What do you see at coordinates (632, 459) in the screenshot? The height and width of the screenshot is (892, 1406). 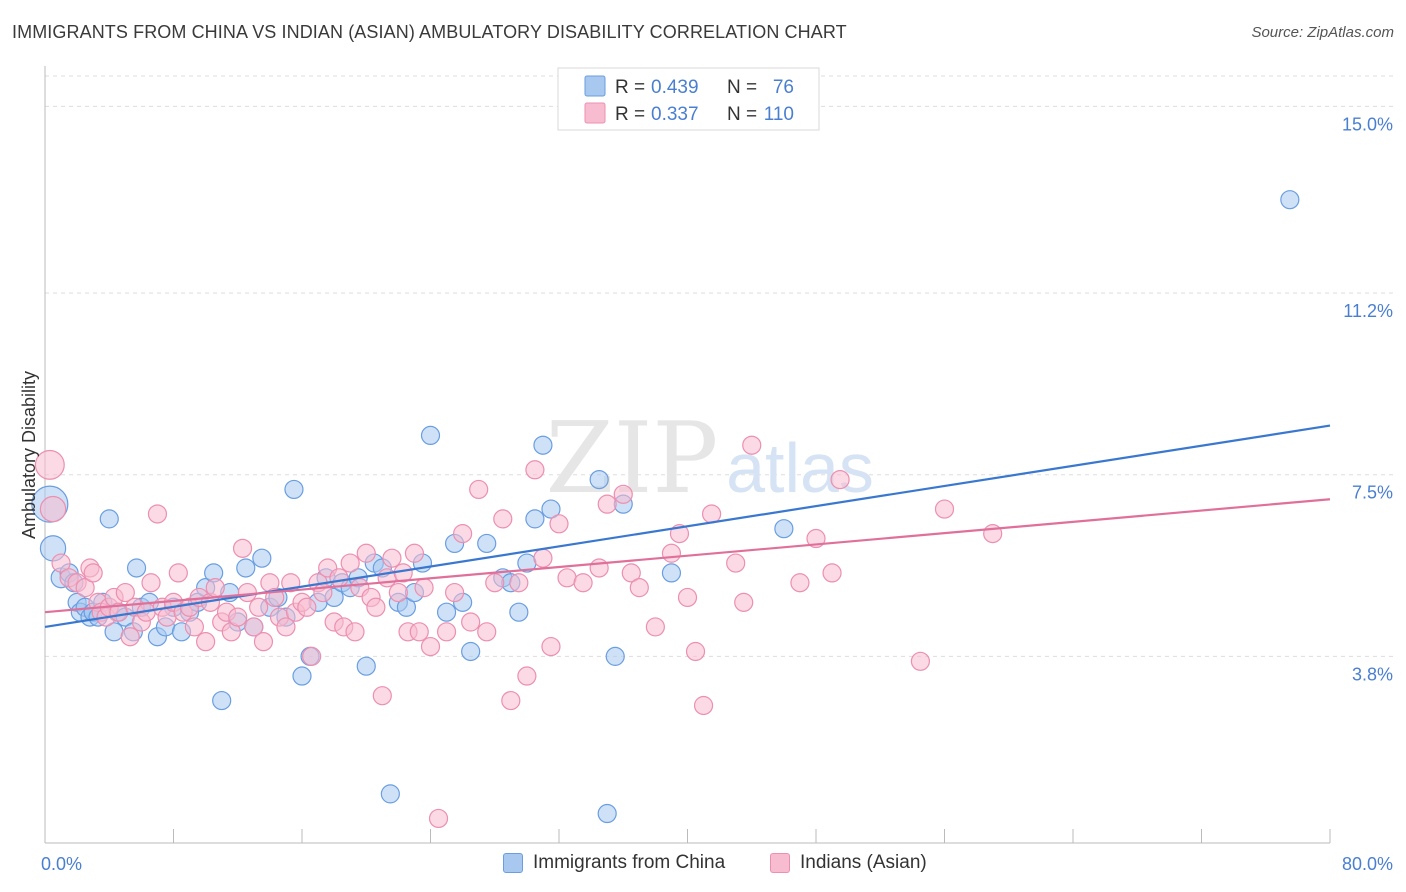 I see `watermark-zip: ZIP` at bounding box center [632, 459].